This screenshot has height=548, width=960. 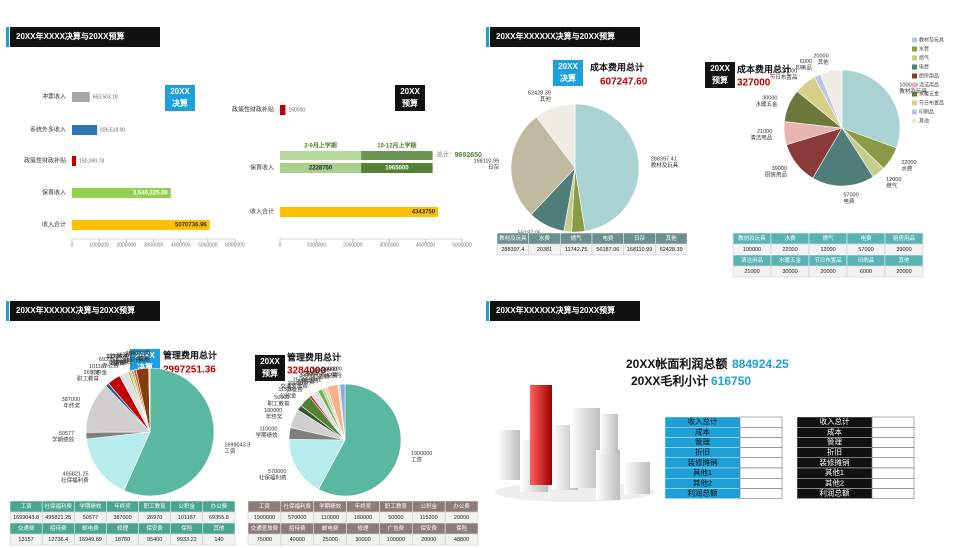 What do you see at coordinates (760, 364) in the screenshot?
I see `profit-value: 884924.25` at bounding box center [760, 364].